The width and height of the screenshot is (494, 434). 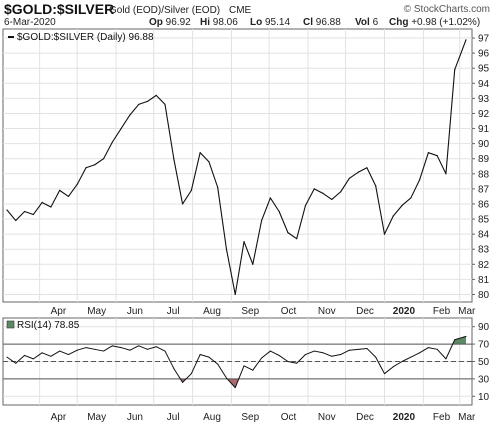 What do you see at coordinates (173, 311) in the screenshot?
I see `price-month-label: Jul` at bounding box center [173, 311].